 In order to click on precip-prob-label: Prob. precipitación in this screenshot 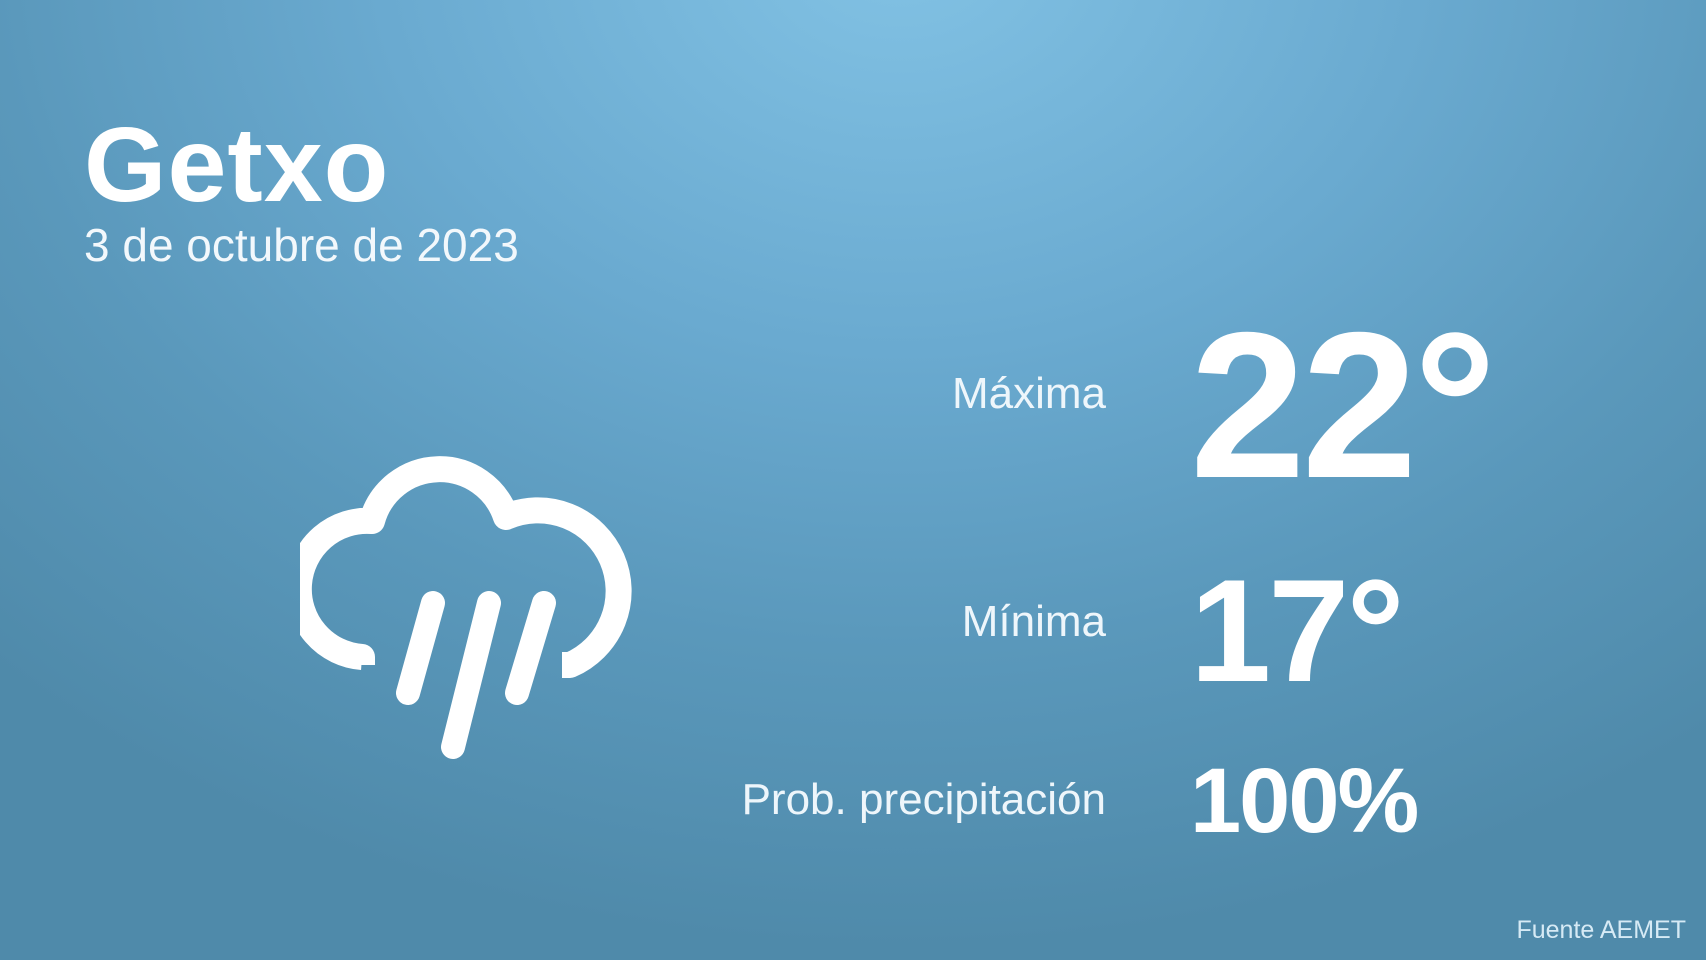, I will do `click(923, 799)`.